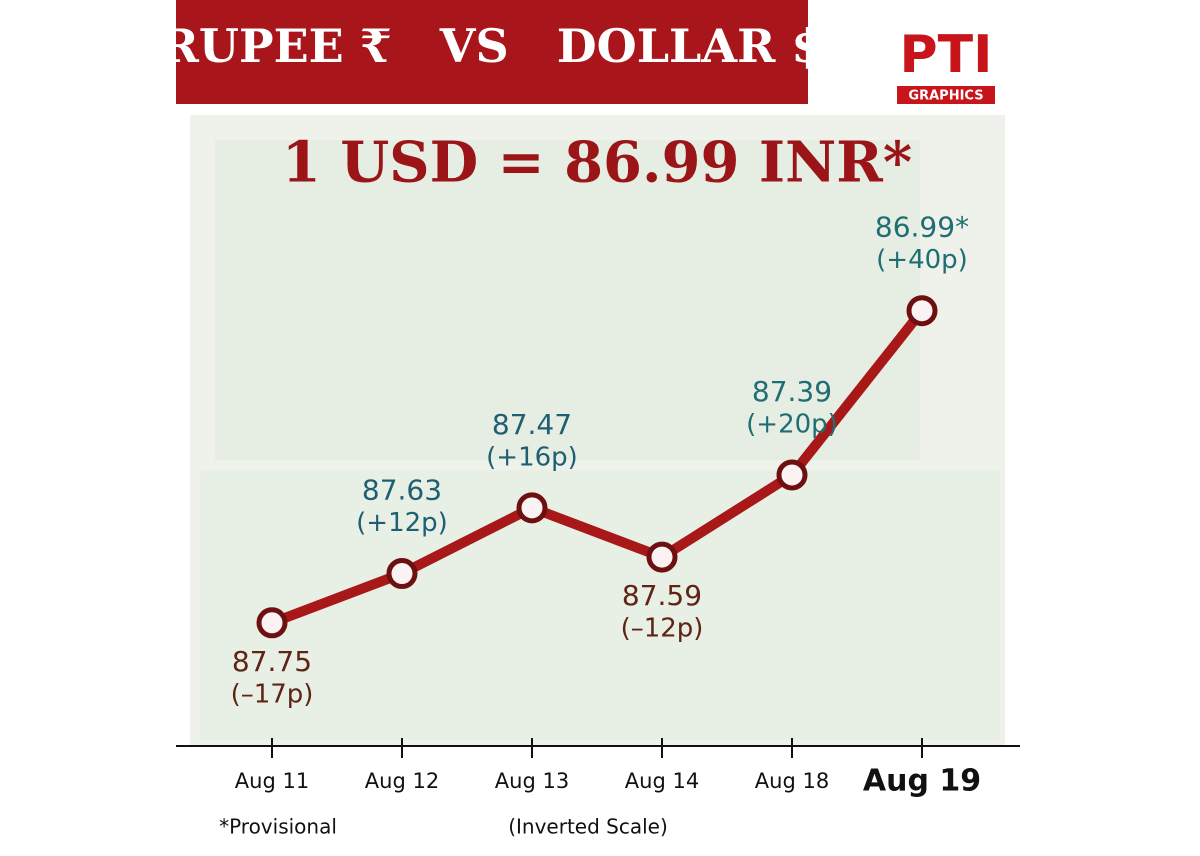 This screenshot has height=856, width=1200. I want to click on value-label: 86.99*, so click(922, 227).